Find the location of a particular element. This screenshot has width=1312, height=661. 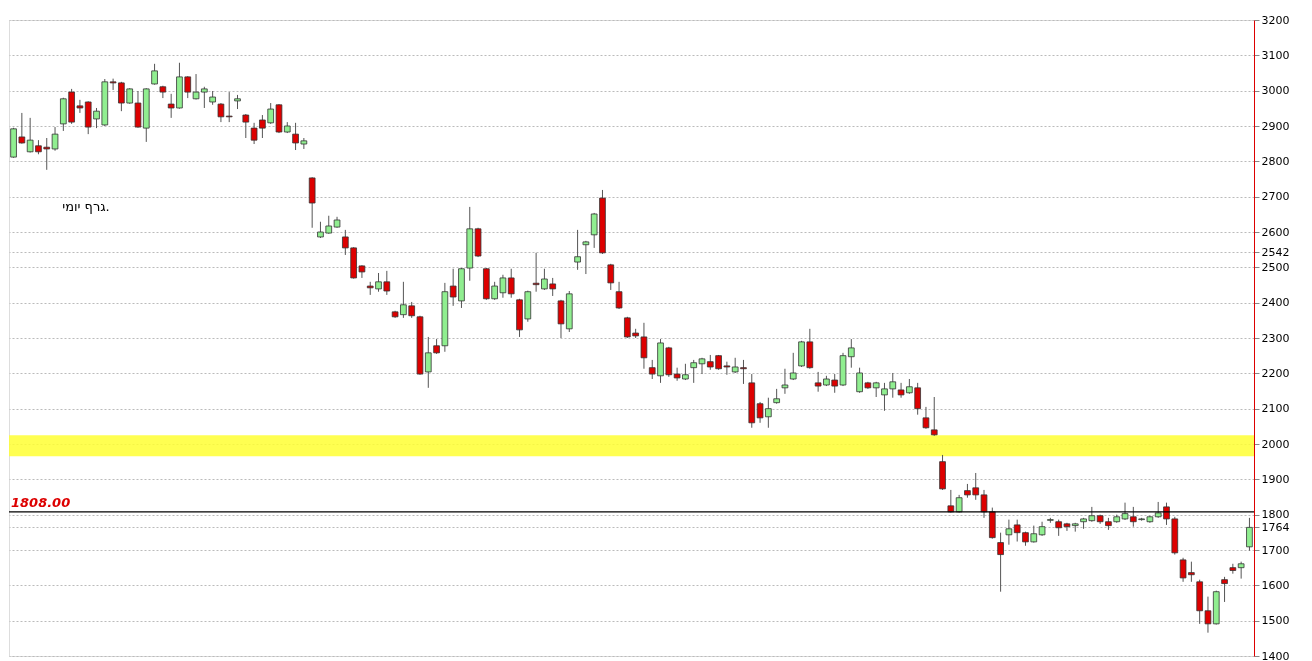

y-tick-label: 3200 is located at coordinates (1275, 20).